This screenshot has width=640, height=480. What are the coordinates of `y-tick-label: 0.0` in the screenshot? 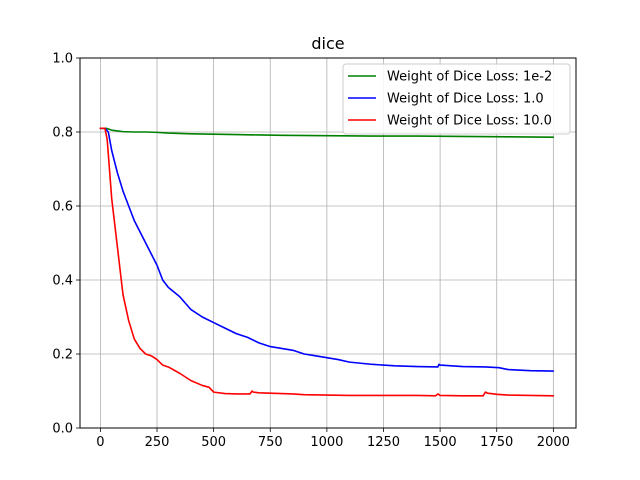 It's located at (62, 429).